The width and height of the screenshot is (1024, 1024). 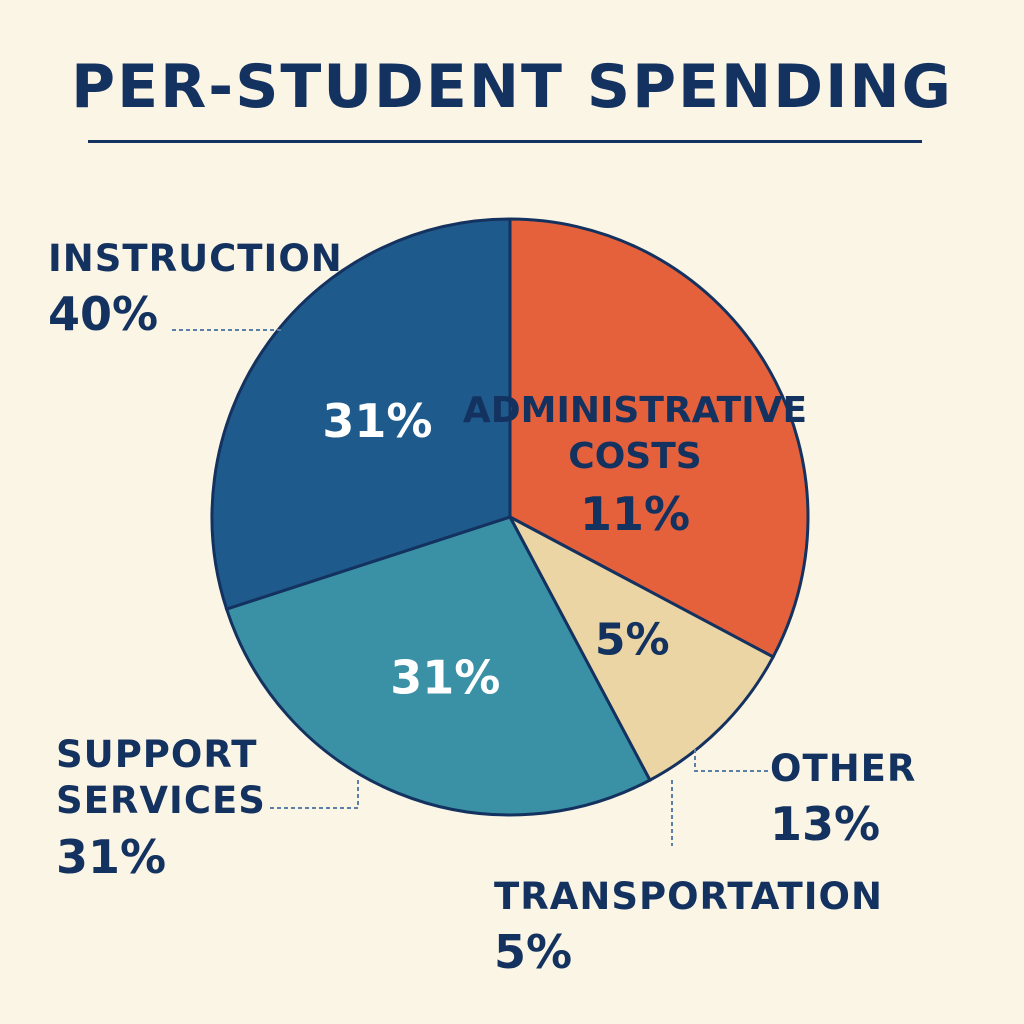 What do you see at coordinates (634, 456) in the screenshot?
I see `slice-label-administrative-name: COSTS` at bounding box center [634, 456].